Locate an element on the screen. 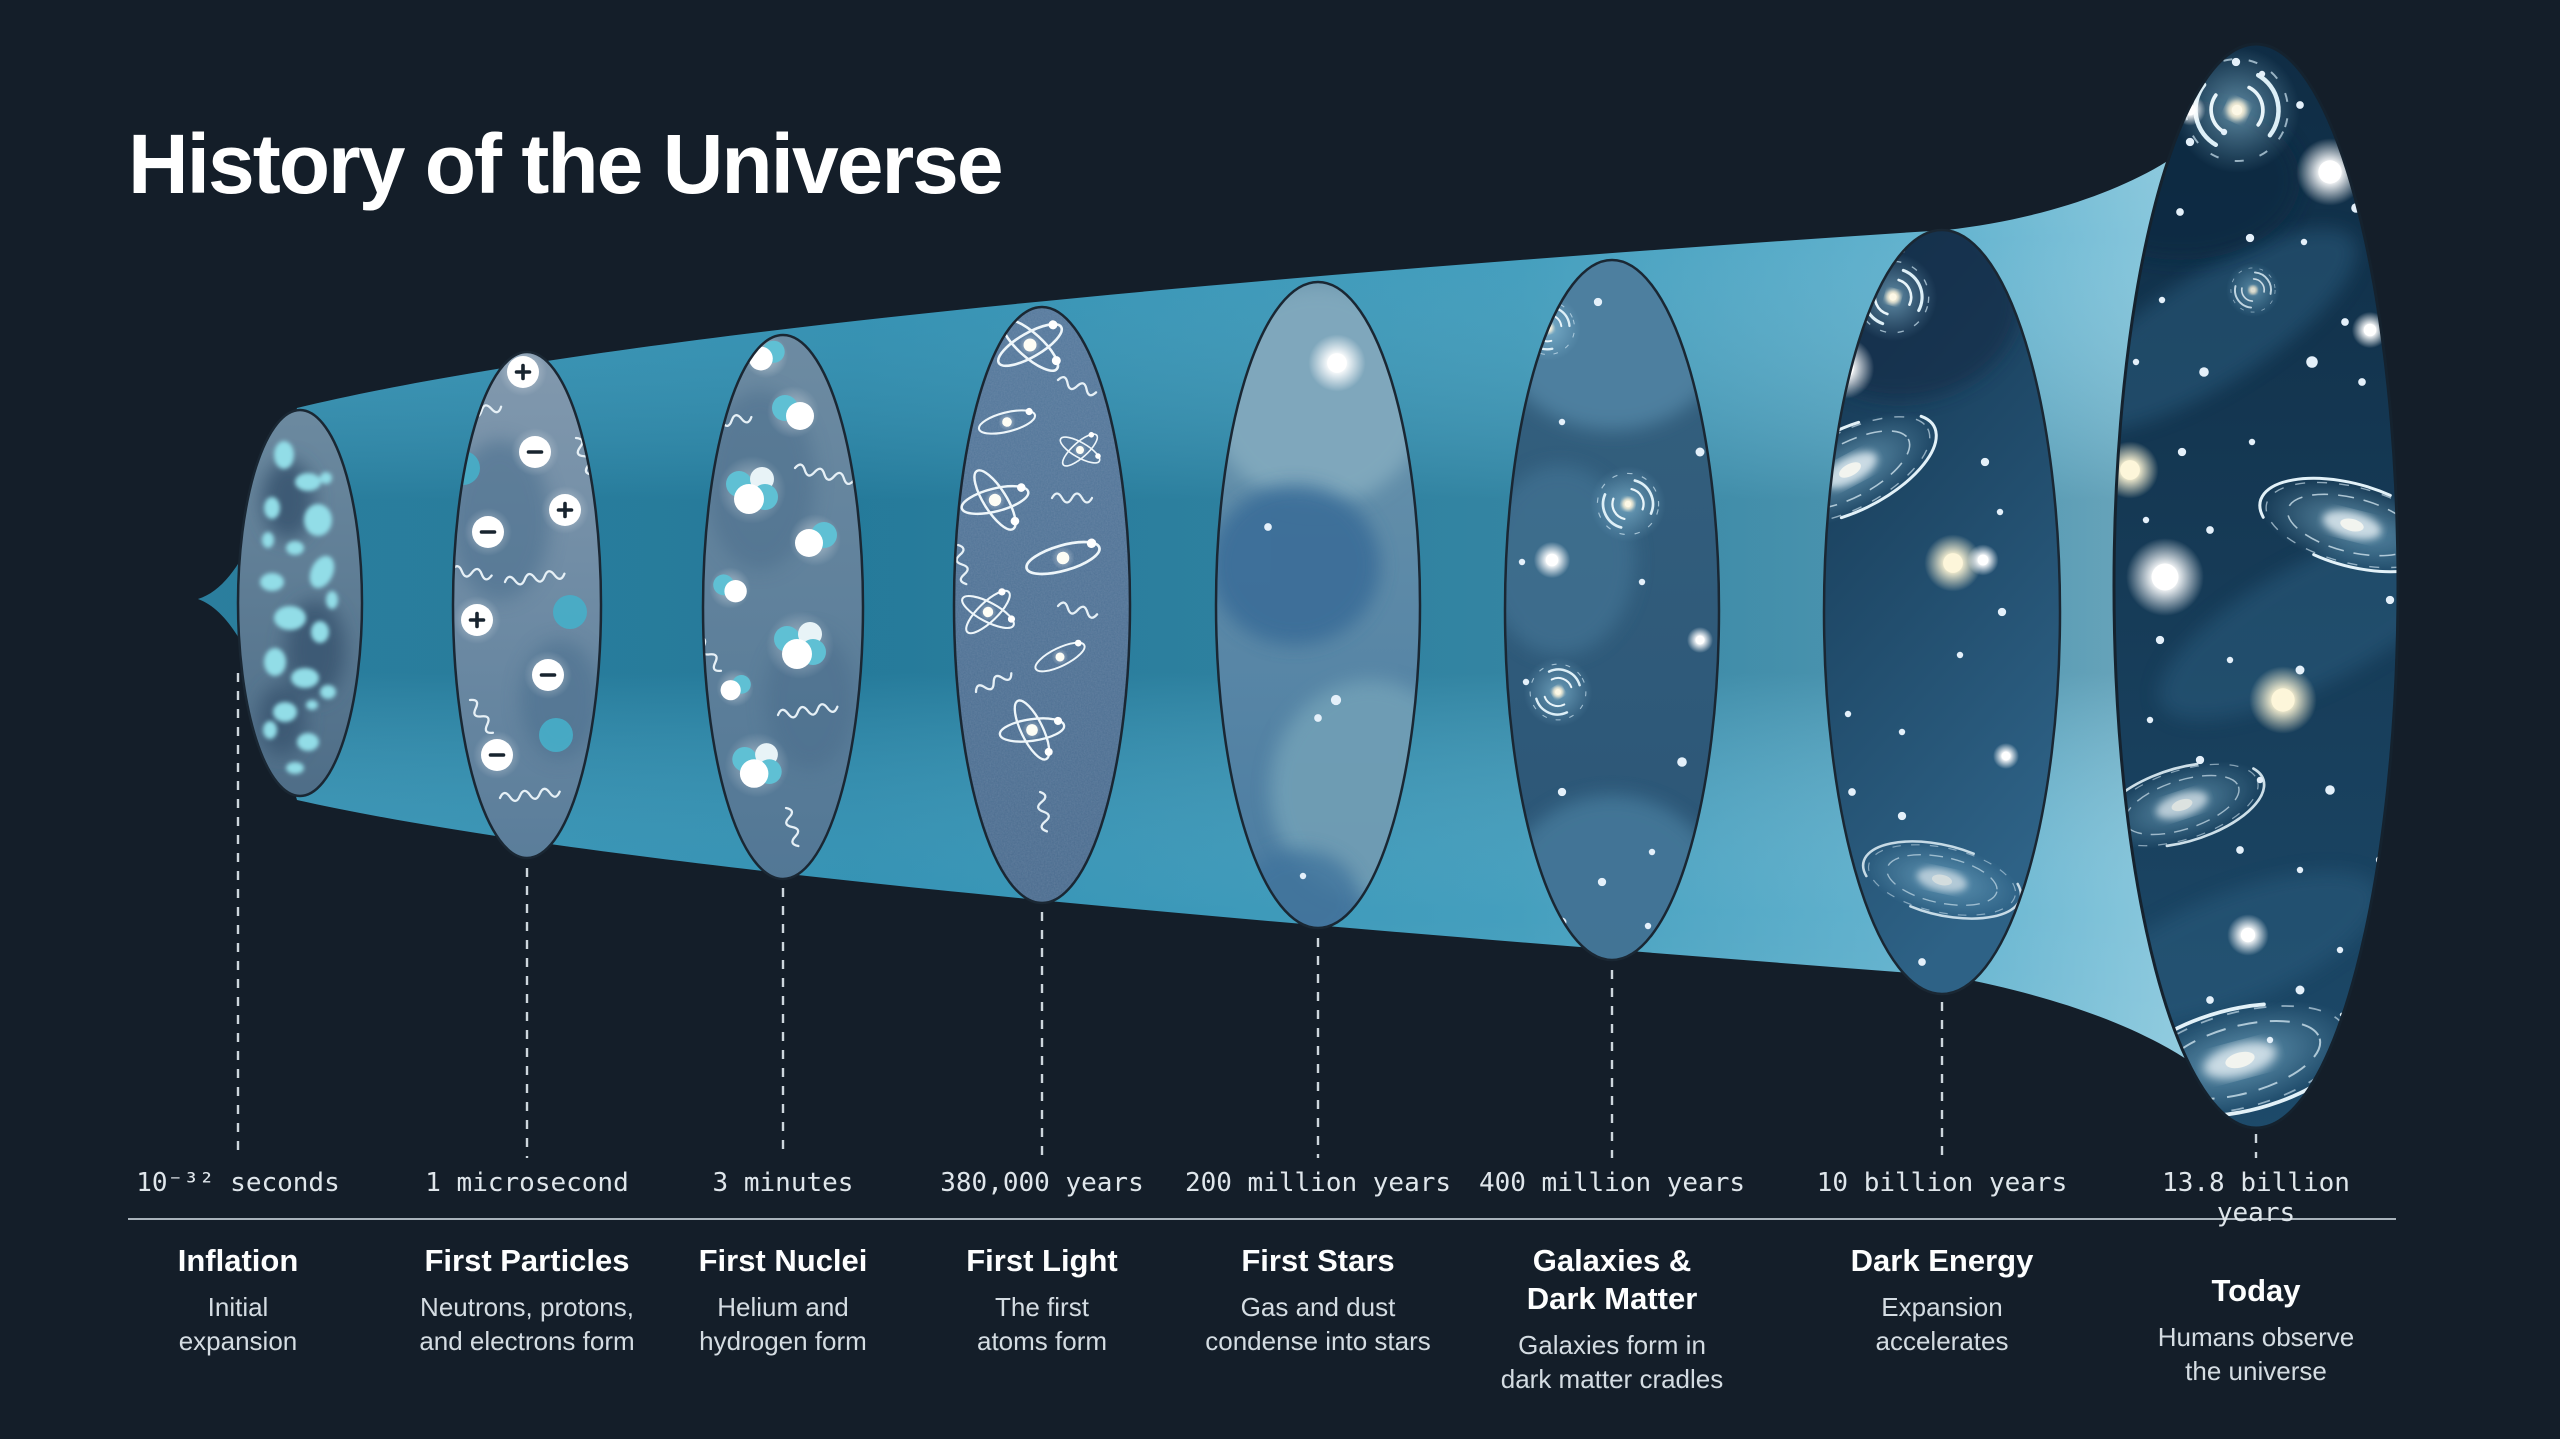 This screenshot has width=2560, height=1439. stage-name: Today is located at coordinates (2256, 1290).